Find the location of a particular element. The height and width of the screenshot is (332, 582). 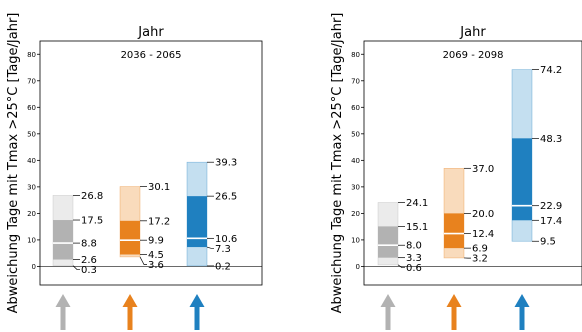

series-3: 74.2 48.3 22.9 17.4 9.5 is located at coordinates (536, 197).